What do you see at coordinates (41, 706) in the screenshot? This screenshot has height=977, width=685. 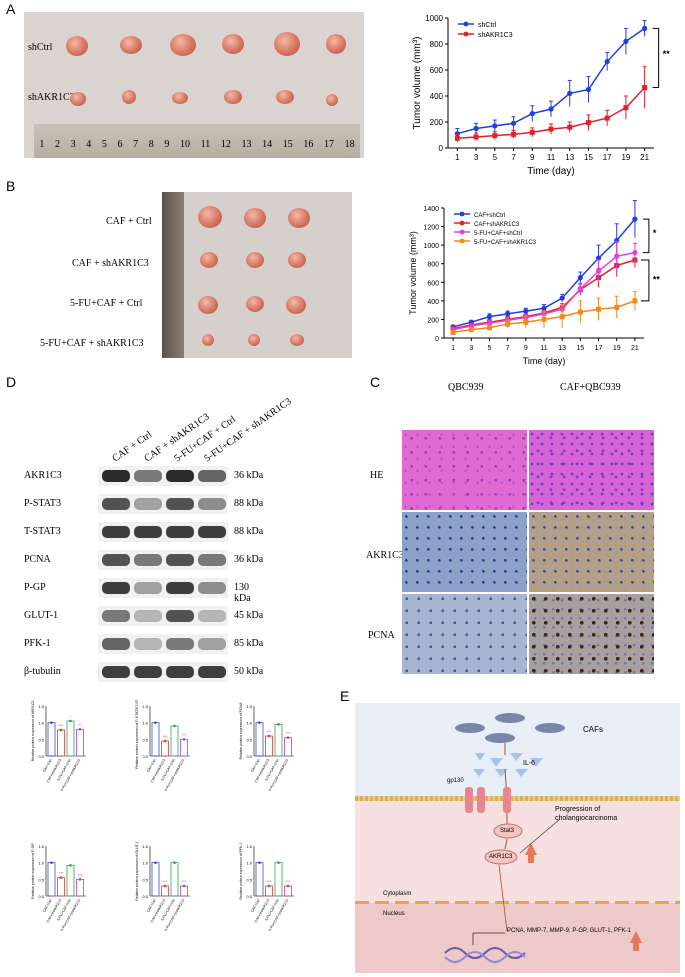 I see `y-tick-label: 1.5` at bounding box center [41, 706].